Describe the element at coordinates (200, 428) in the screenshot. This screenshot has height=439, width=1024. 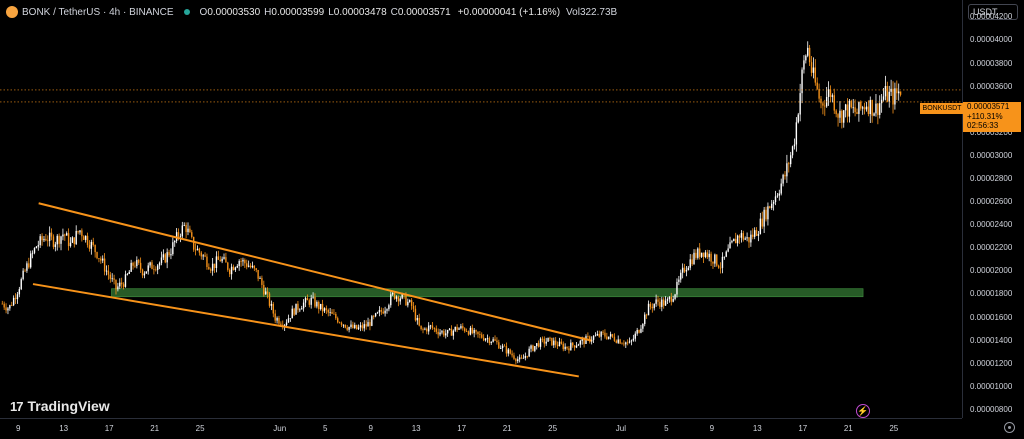
I see `time-tick-label: 25` at that location.